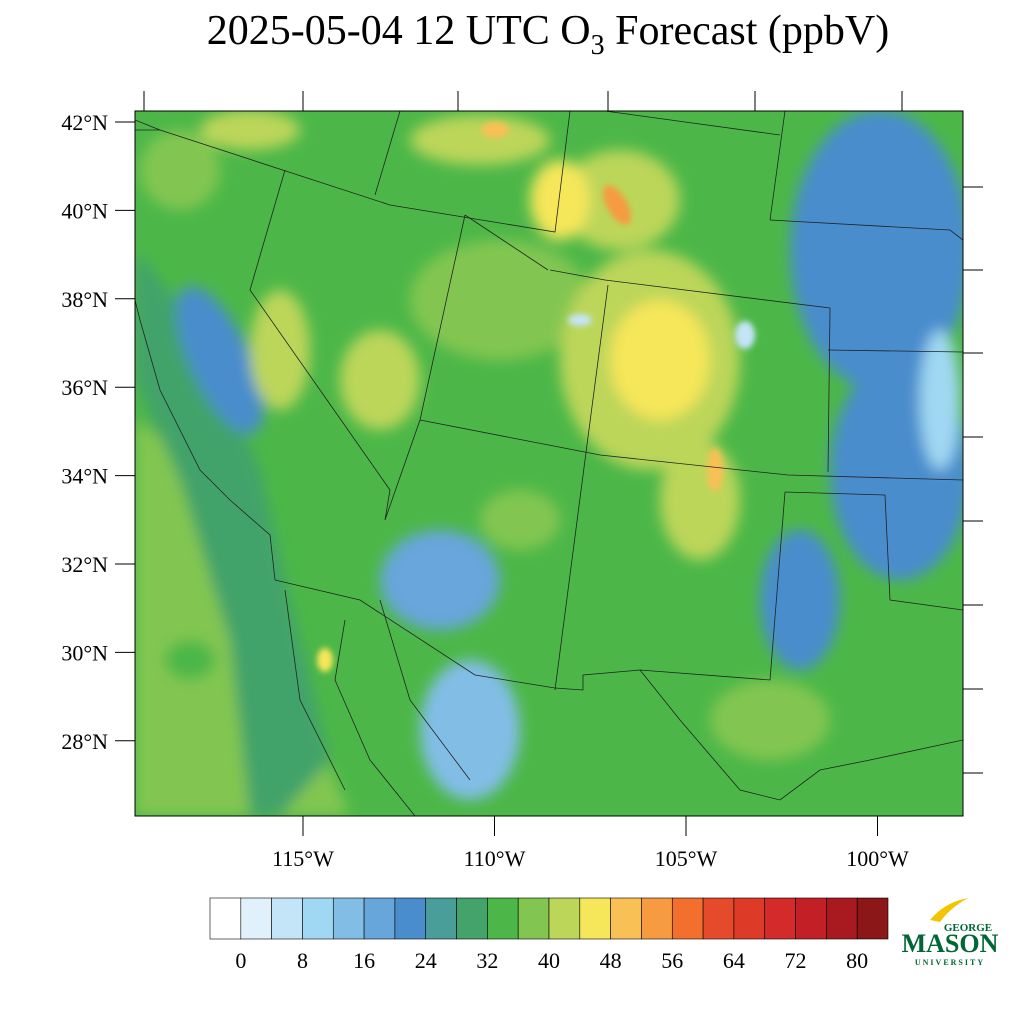  I want to click on colorbar-label: 80, so click(857, 960).